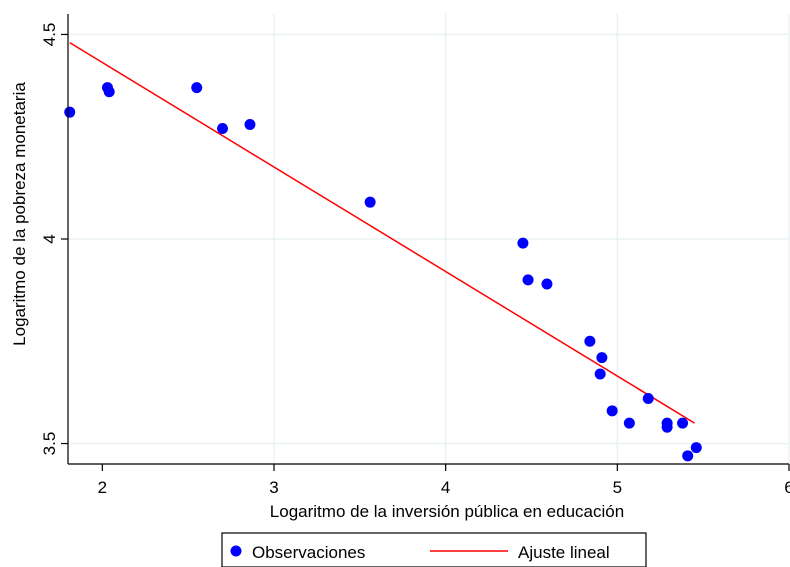 The image size is (790, 567). I want to click on x-tick-label: 2, so click(102, 487).